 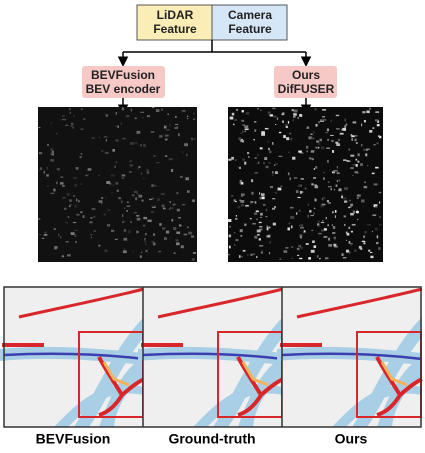 What do you see at coordinates (306, 75) in the screenshot?
I see `encoder-label: Ours` at bounding box center [306, 75].